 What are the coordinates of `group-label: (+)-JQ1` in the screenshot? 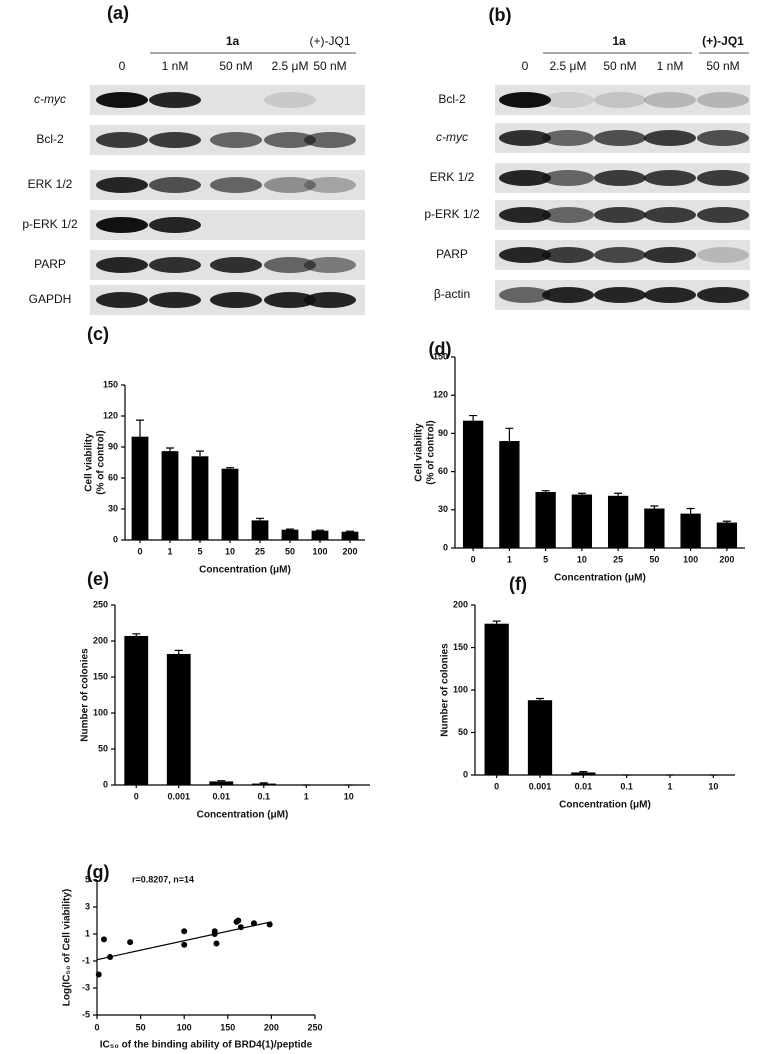 It's located at (329, 41).